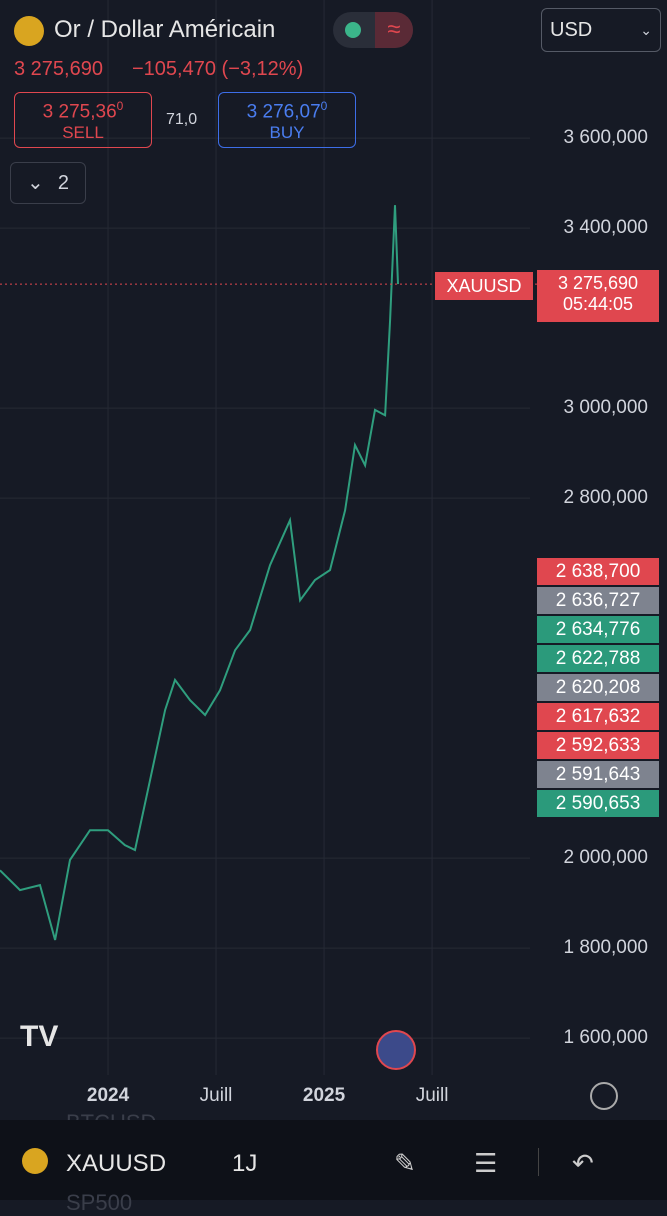 This screenshot has height=1216, width=667. I want to click on sell-label: SELL, so click(83, 133).